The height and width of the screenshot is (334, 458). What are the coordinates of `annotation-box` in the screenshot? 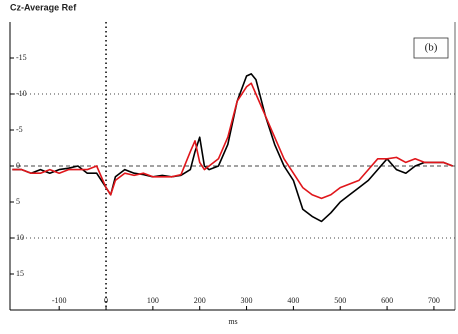 It's located at (431, 48).